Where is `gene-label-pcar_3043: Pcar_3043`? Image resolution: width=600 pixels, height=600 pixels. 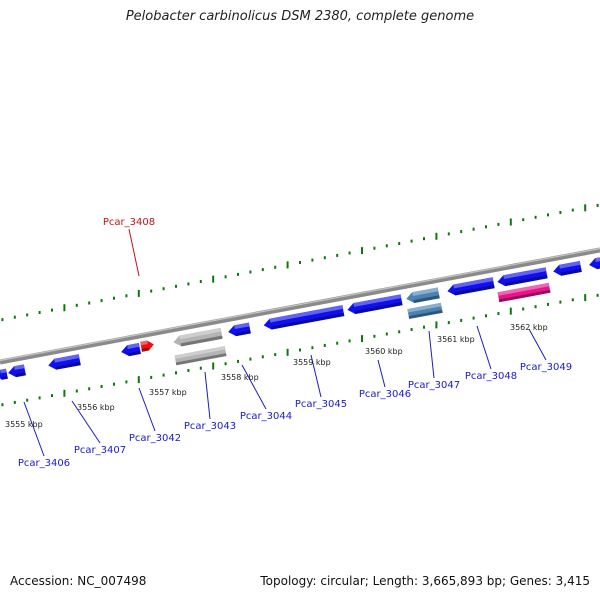
gene-label-pcar_3043: Pcar_3043 is located at coordinates (210, 426).